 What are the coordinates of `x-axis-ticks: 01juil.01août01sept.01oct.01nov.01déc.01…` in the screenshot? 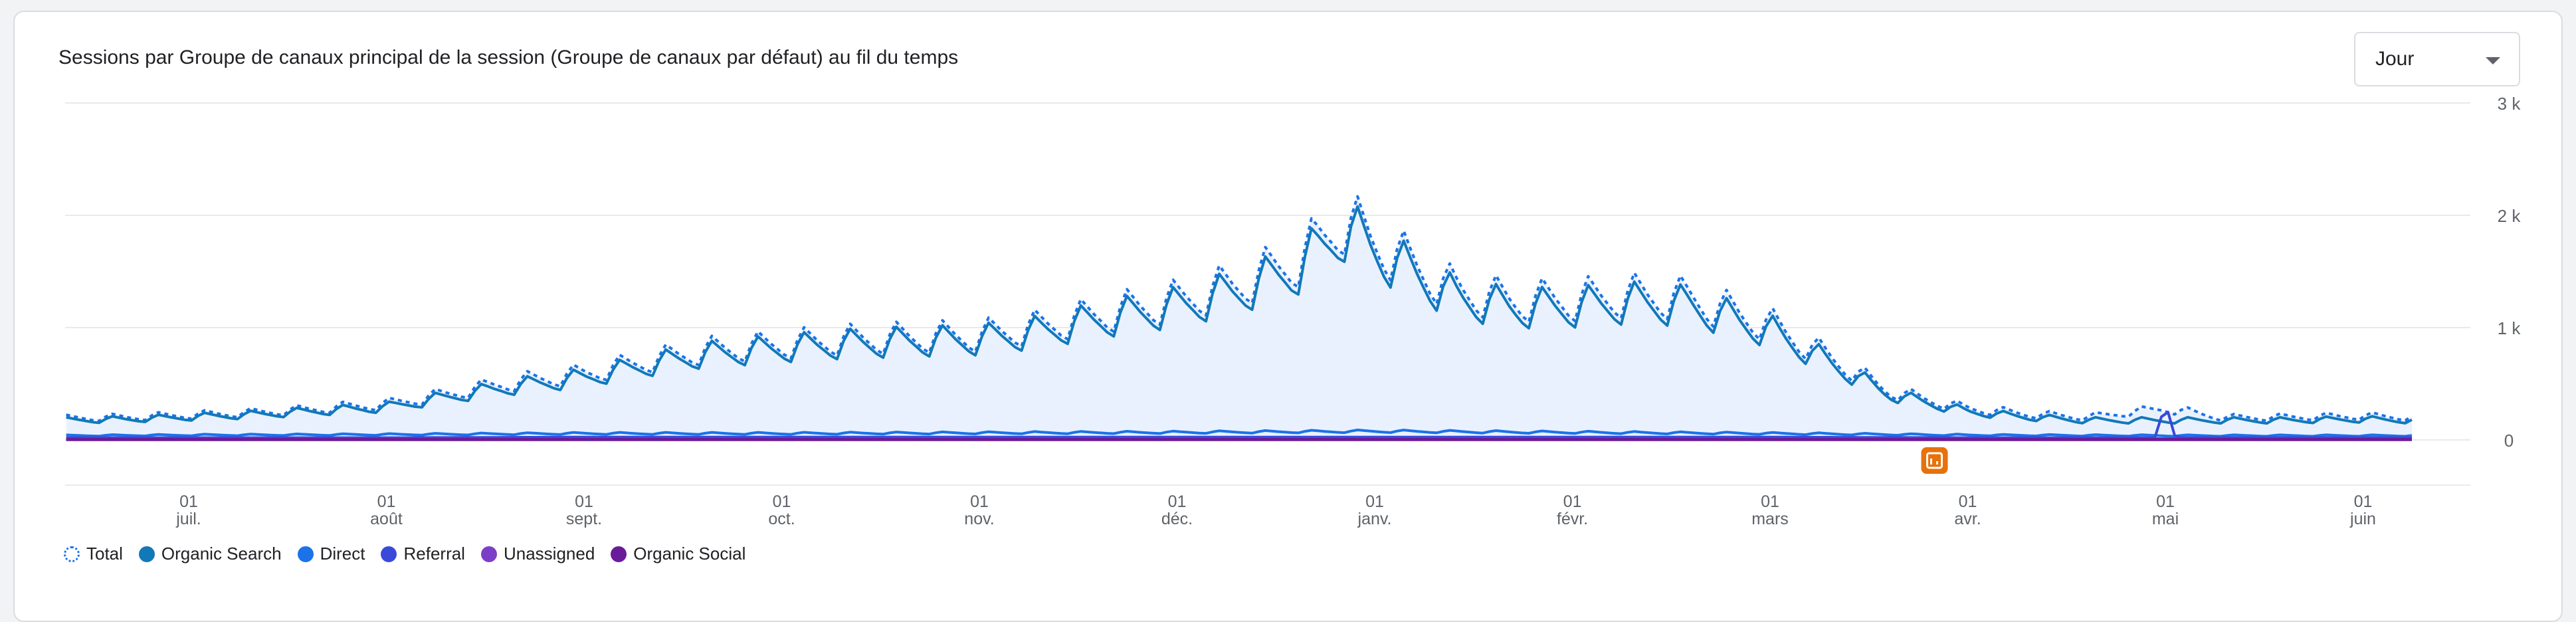 It's located at (1276, 510).